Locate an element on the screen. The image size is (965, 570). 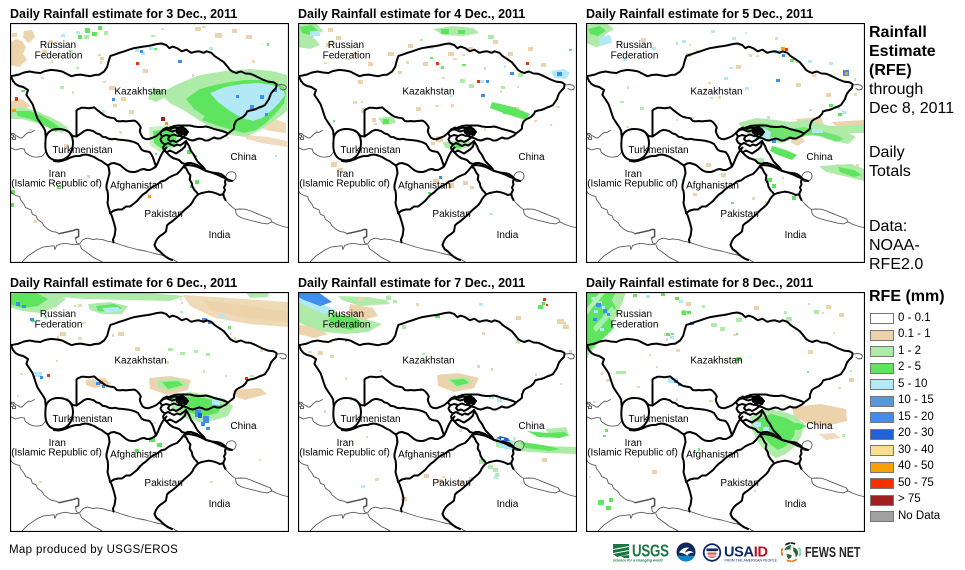
svg-text: FEWS NET is located at coordinates (833, 551).